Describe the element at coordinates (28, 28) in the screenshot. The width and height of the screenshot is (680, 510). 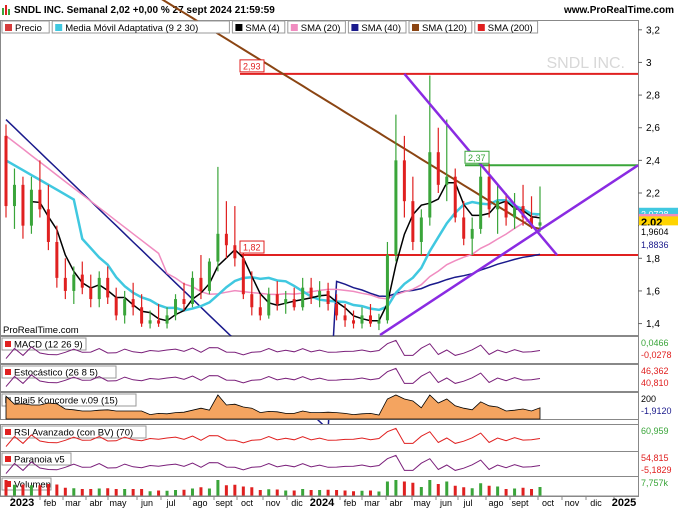
I see `legend-label: Precio` at that location.